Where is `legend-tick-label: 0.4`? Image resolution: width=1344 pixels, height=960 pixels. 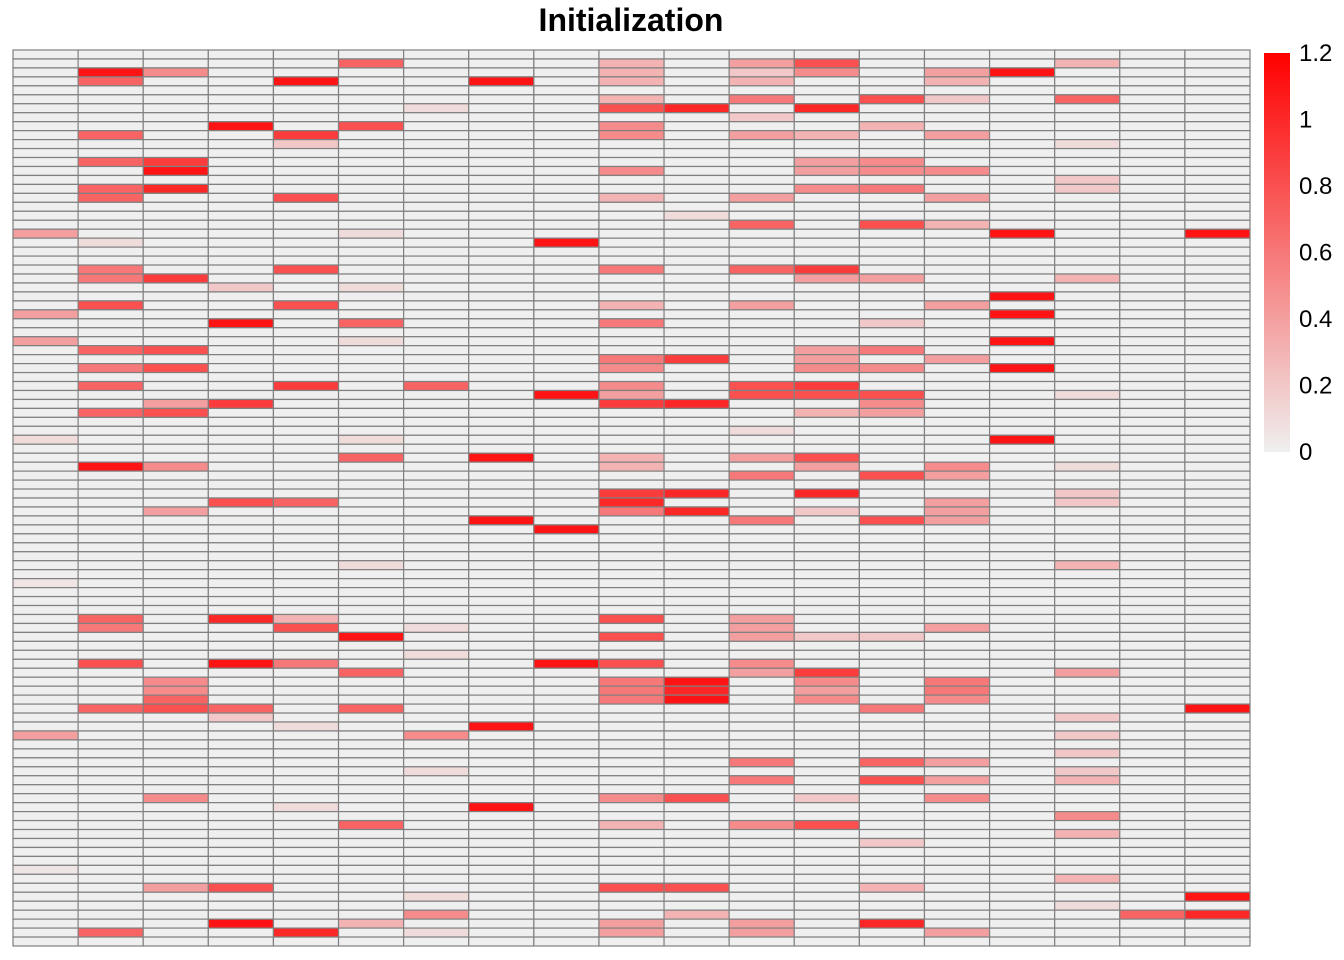 legend-tick-label: 0.4 is located at coordinates (1315, 319).